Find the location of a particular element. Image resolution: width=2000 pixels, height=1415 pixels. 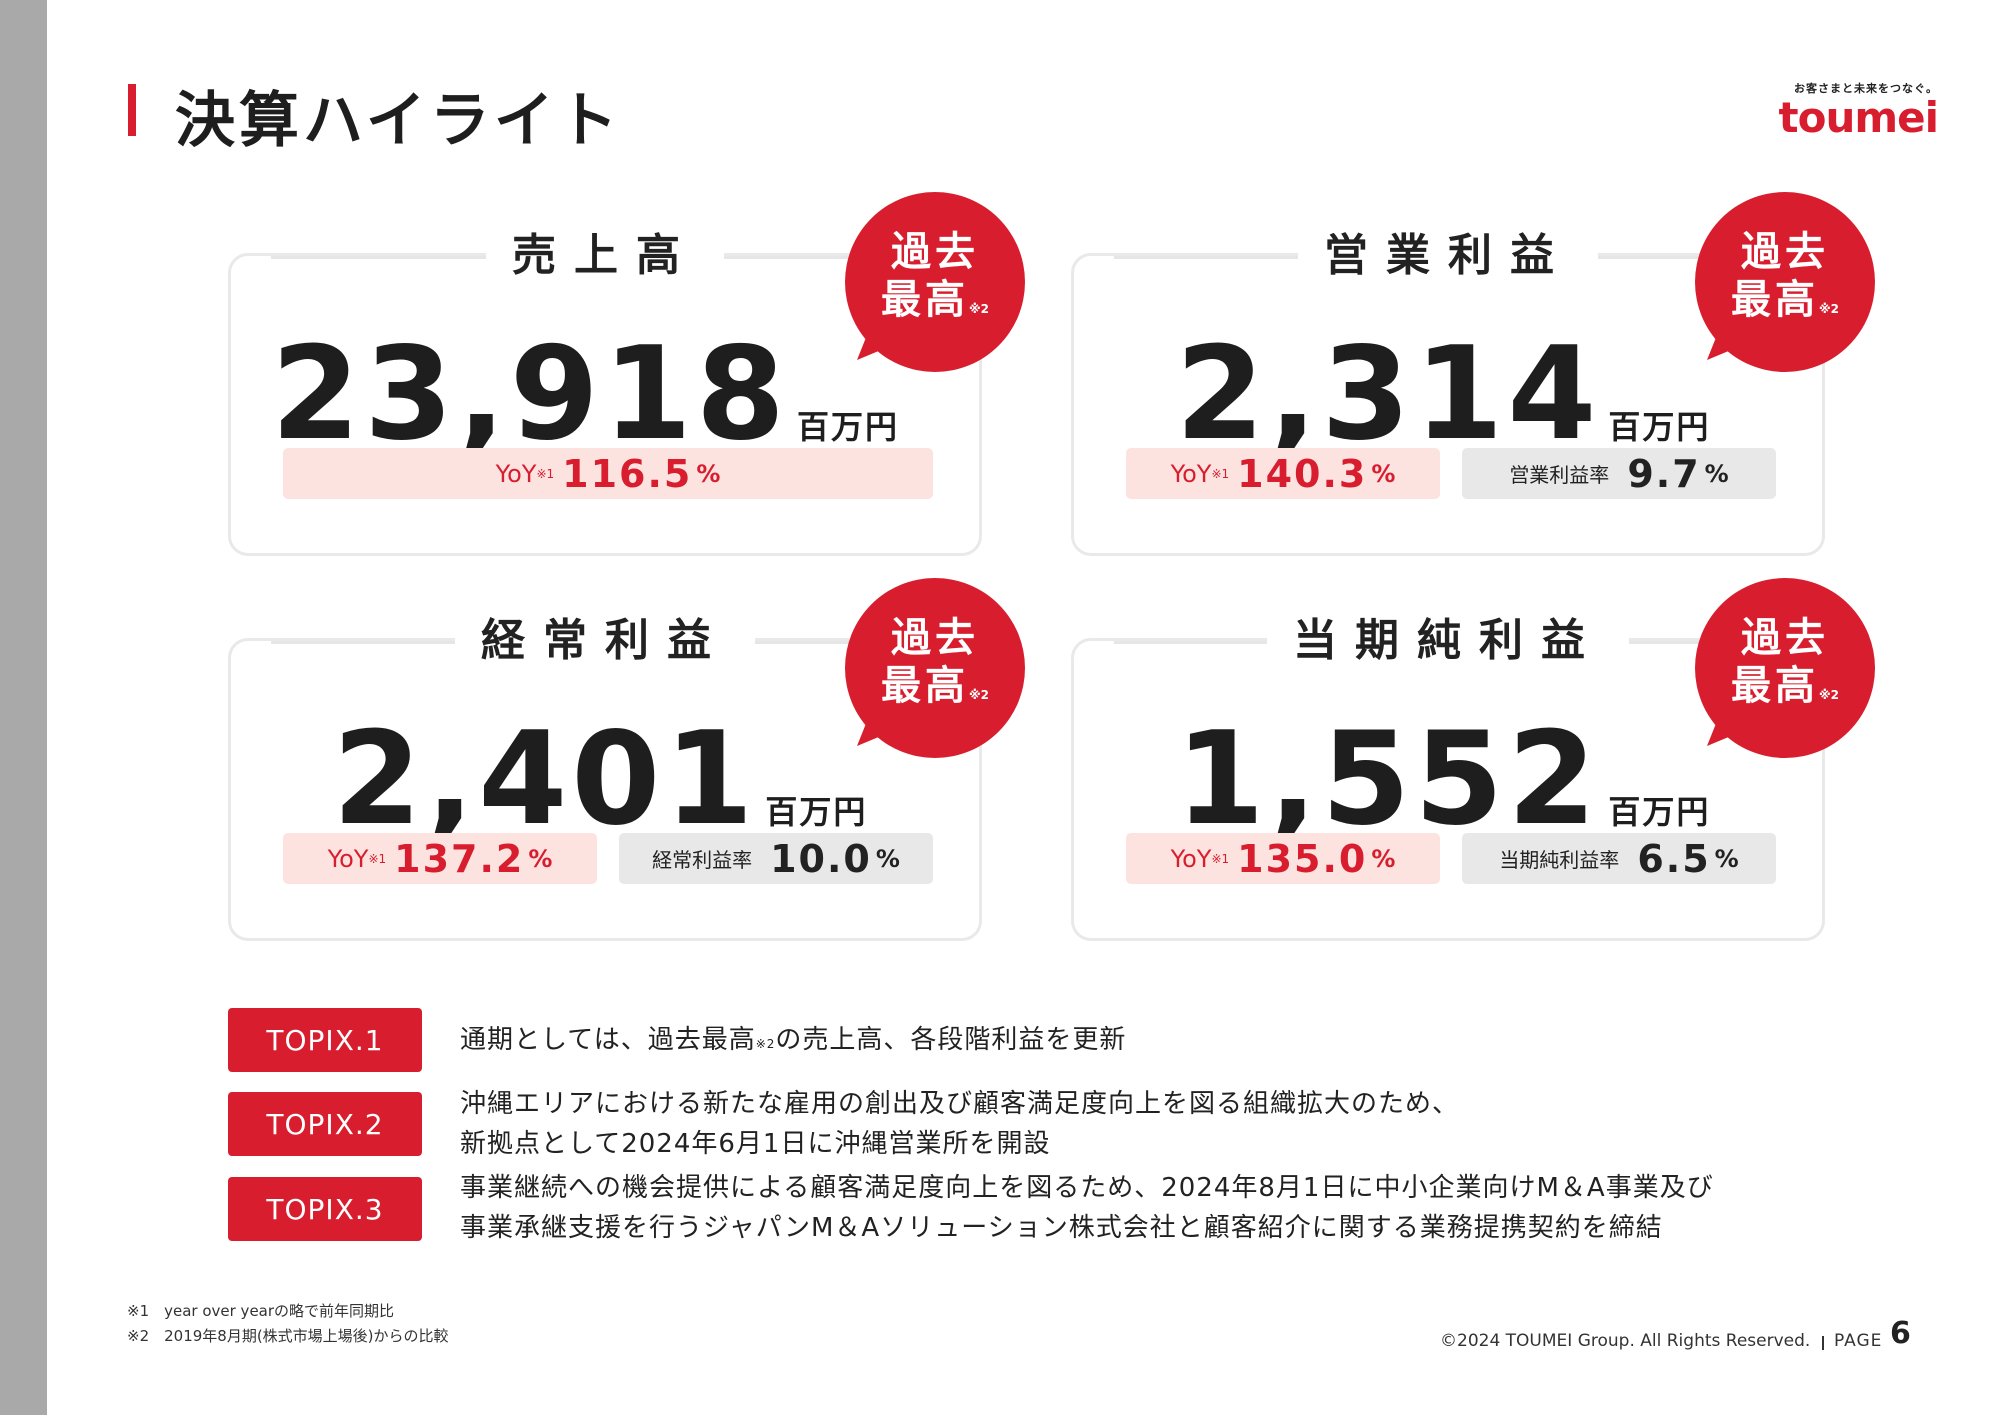

company-logo: お客さまと未来をつなぐ。 toumei is located at coordinates (1858, 111).